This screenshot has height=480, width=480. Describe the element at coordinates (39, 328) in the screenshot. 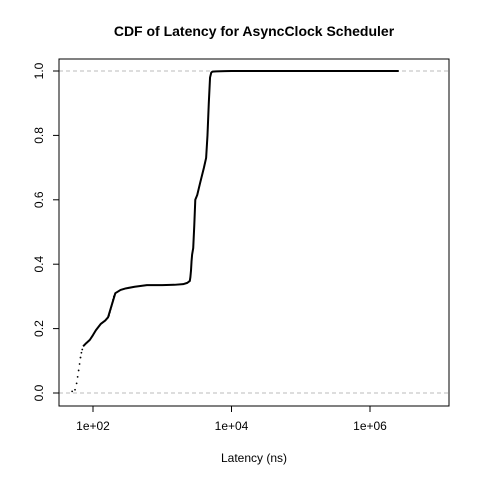

I see `y-tick-label: 0.2` at that location.